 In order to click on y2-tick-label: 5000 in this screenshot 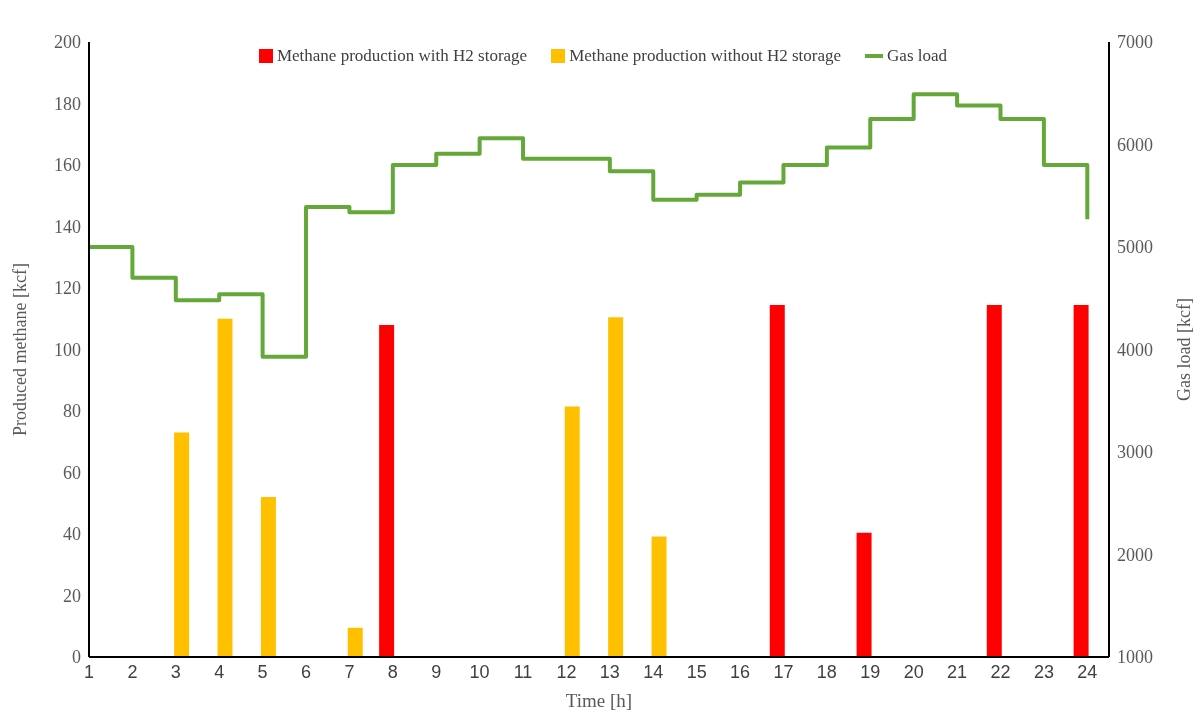, I will do `click(1135, 247)`.